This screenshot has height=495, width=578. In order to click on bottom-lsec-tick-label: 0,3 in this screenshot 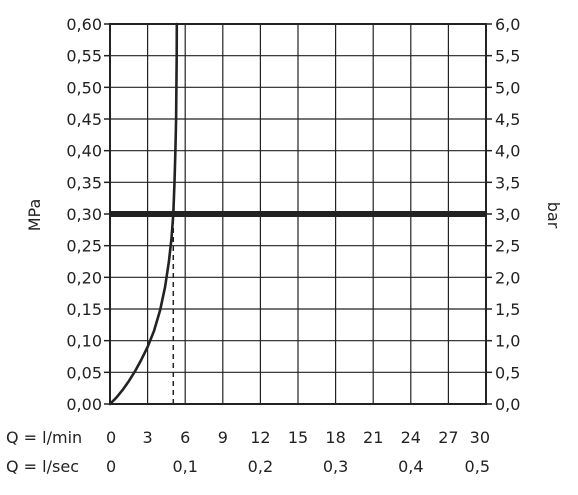, I will do `click(335, 466)`.